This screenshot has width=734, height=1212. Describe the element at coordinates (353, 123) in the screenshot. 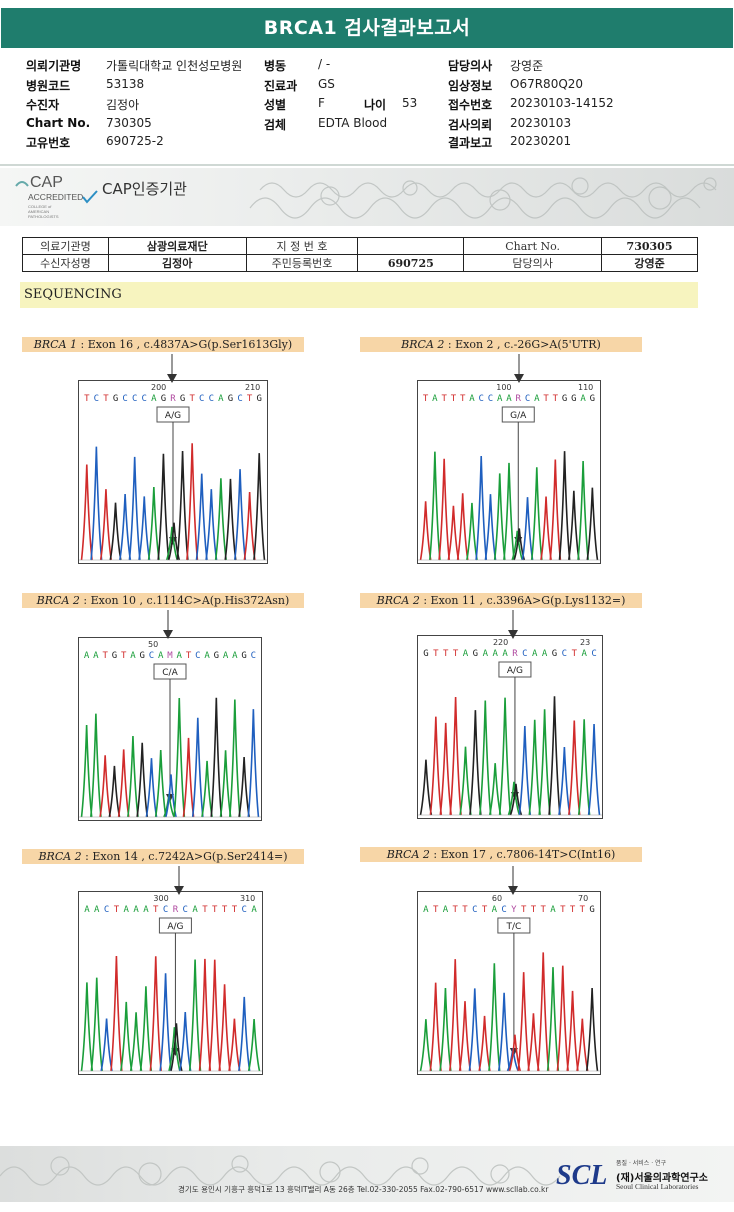

I see `info-value: EDTA Blood` at that location.